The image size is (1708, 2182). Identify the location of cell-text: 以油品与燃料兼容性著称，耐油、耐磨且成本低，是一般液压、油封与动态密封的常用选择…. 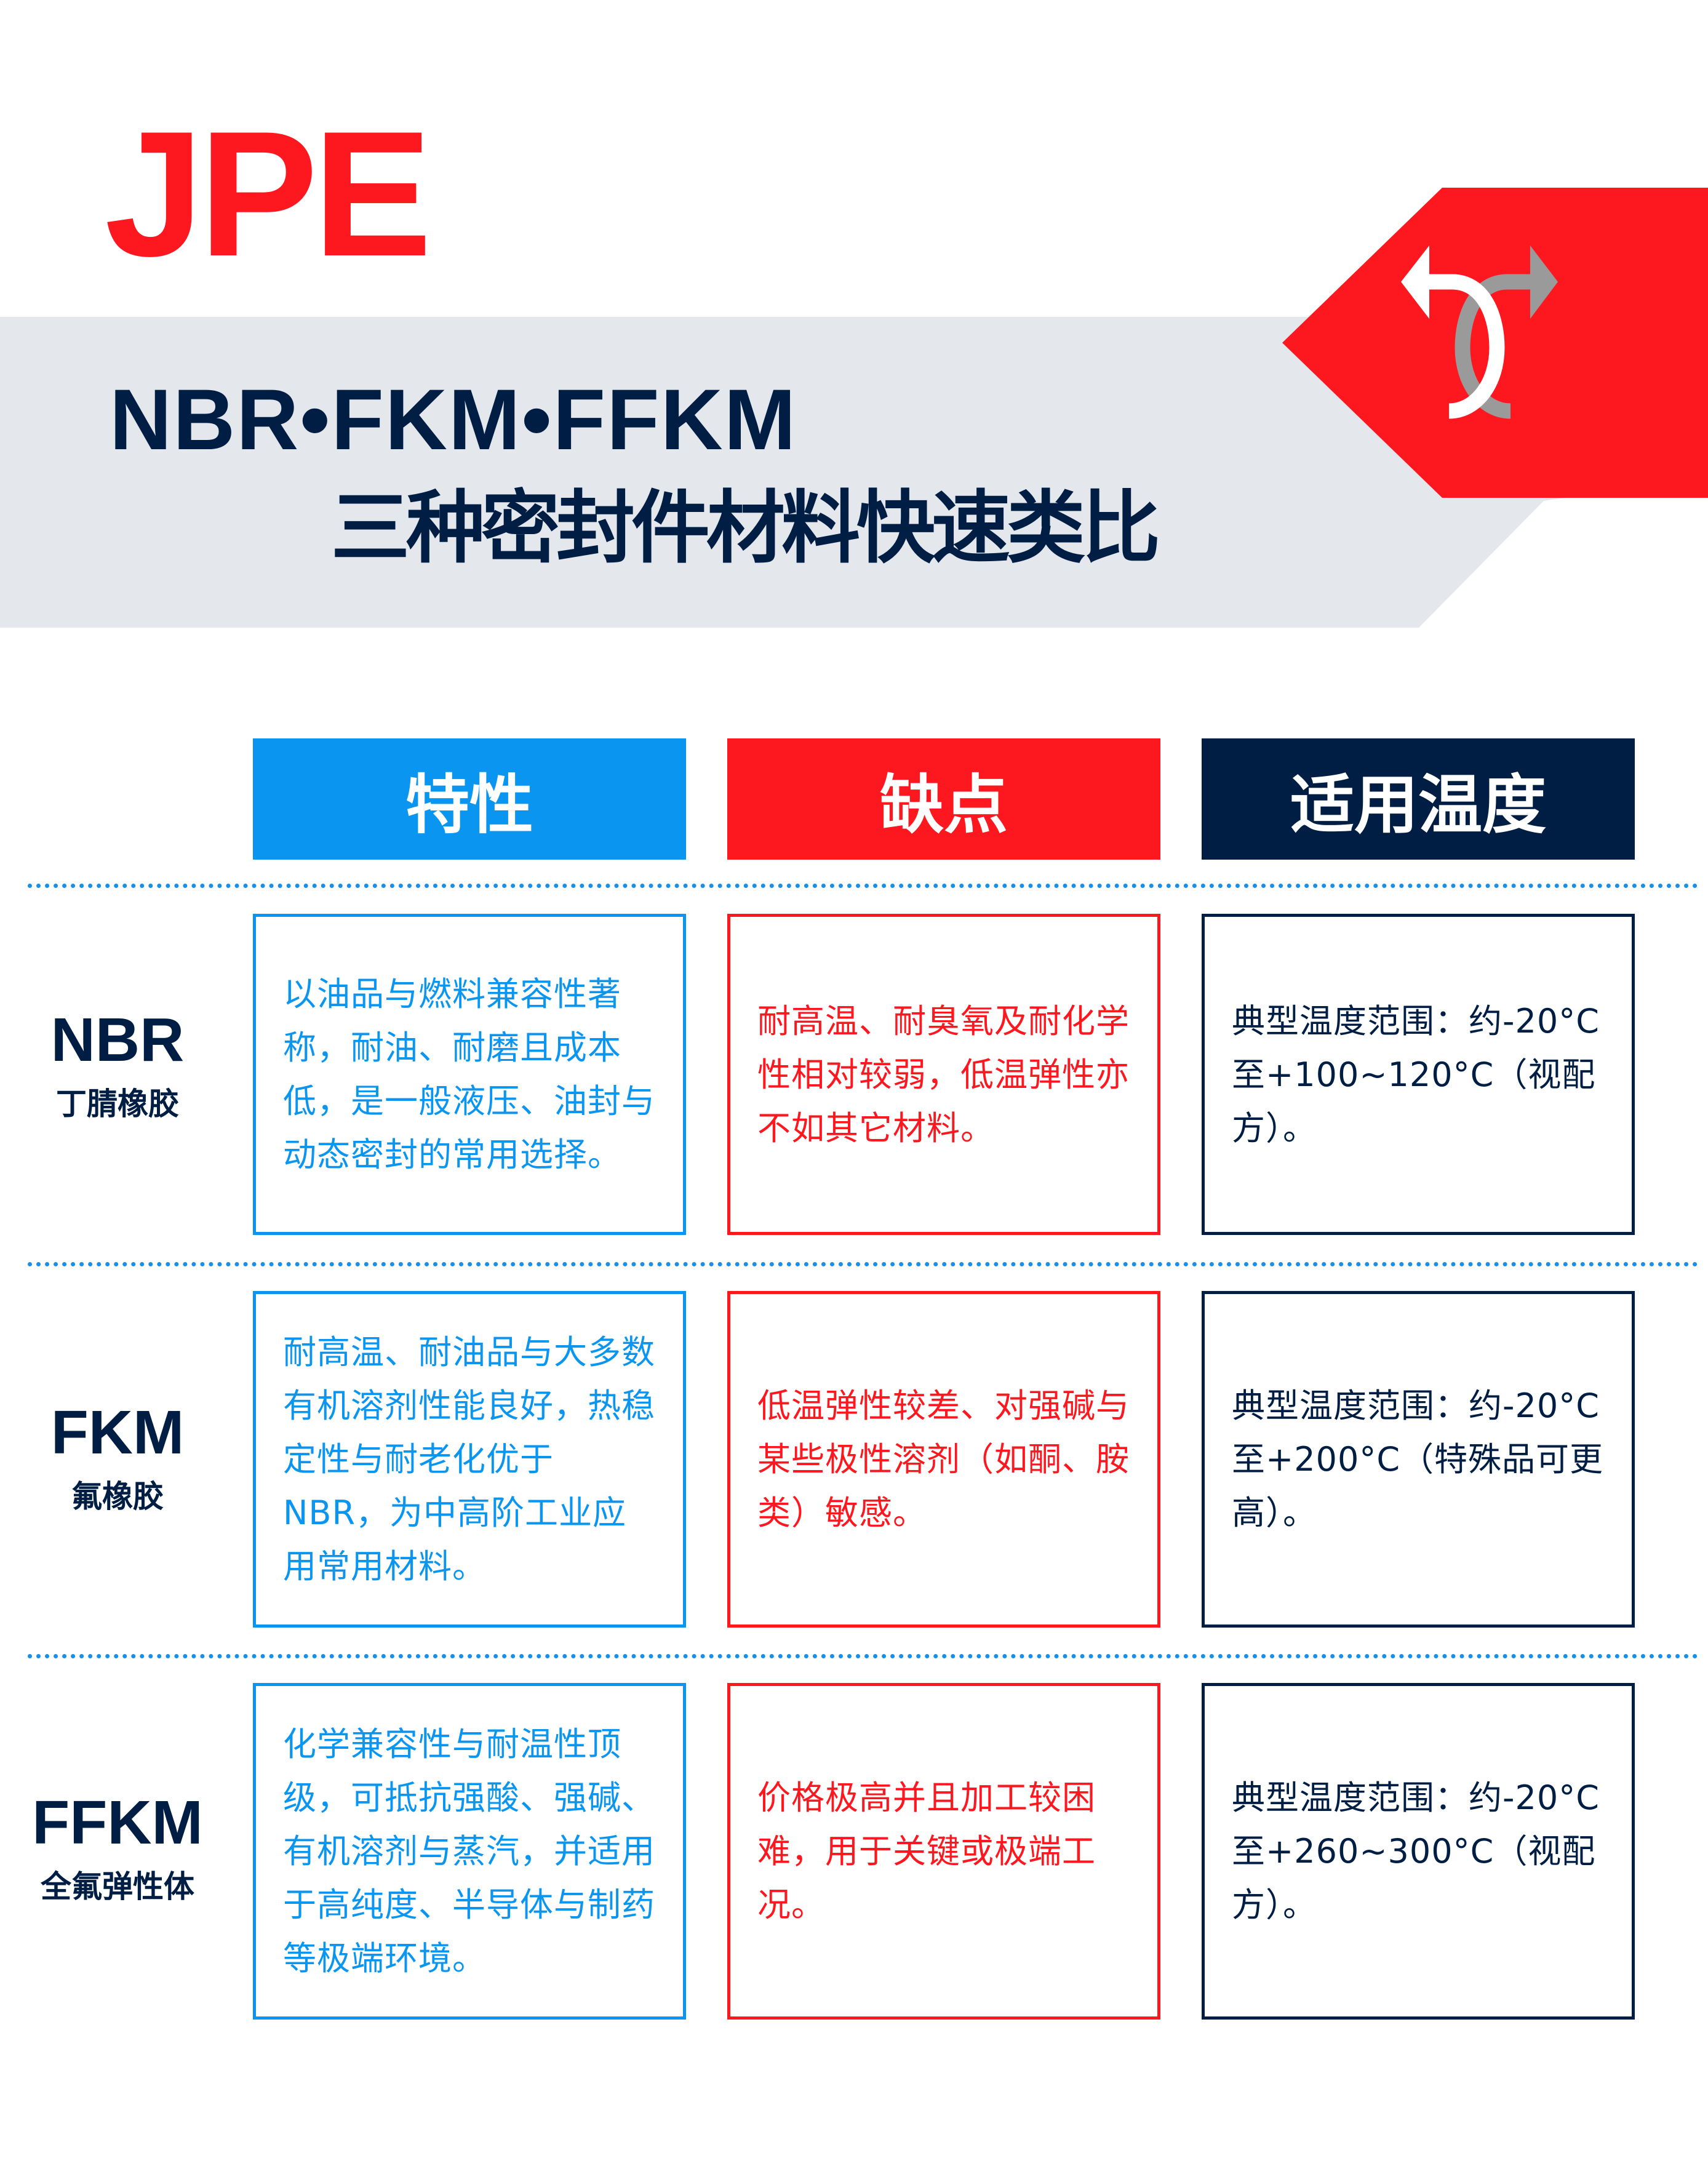
(469, 1074).